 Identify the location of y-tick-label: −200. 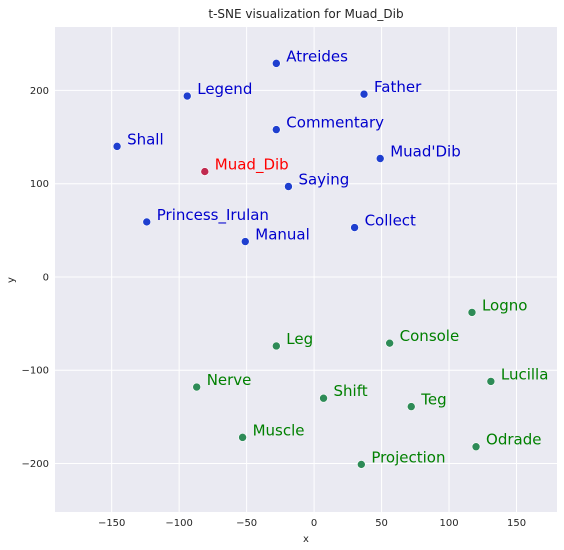
(35, 464).